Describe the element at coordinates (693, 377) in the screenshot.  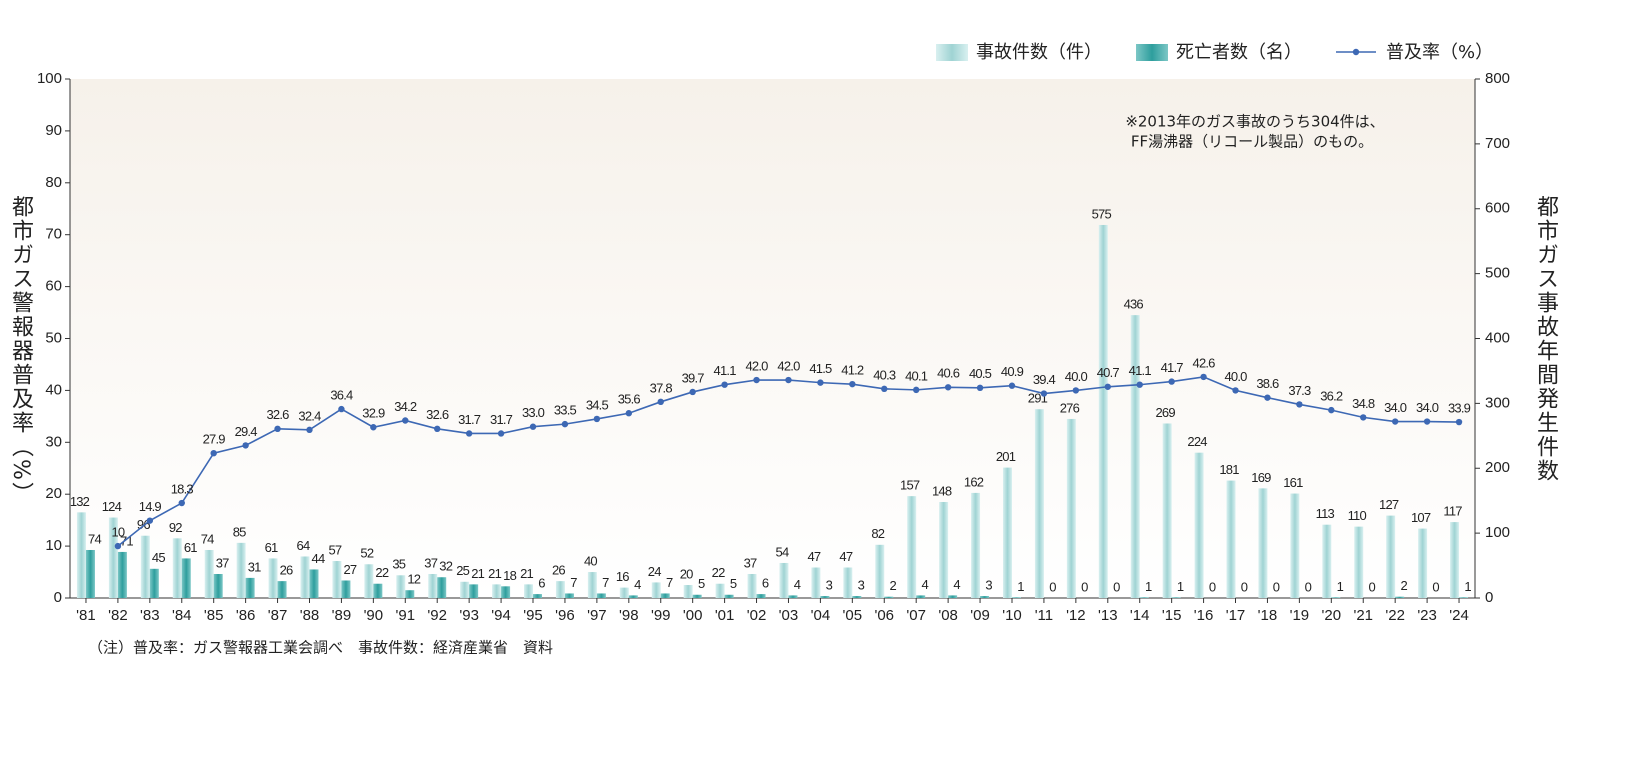
I see `line-value-label: 39.7` at that location.